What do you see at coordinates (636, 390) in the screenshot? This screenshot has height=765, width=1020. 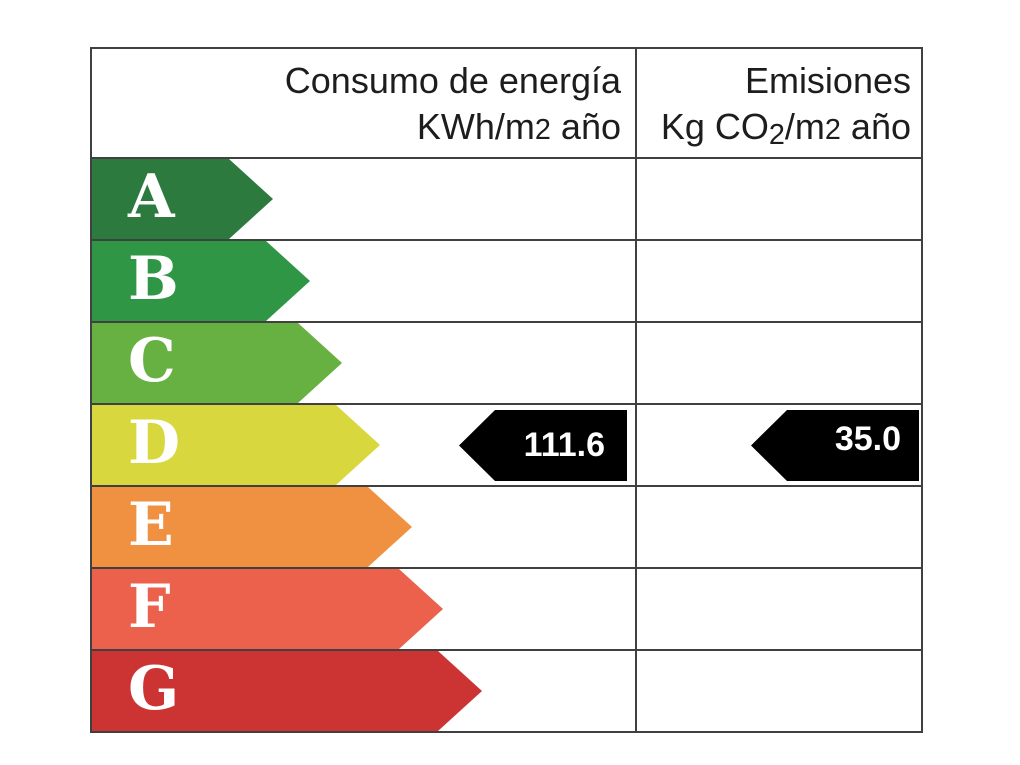 I see `column-divider` at bounding box center [636, 390].